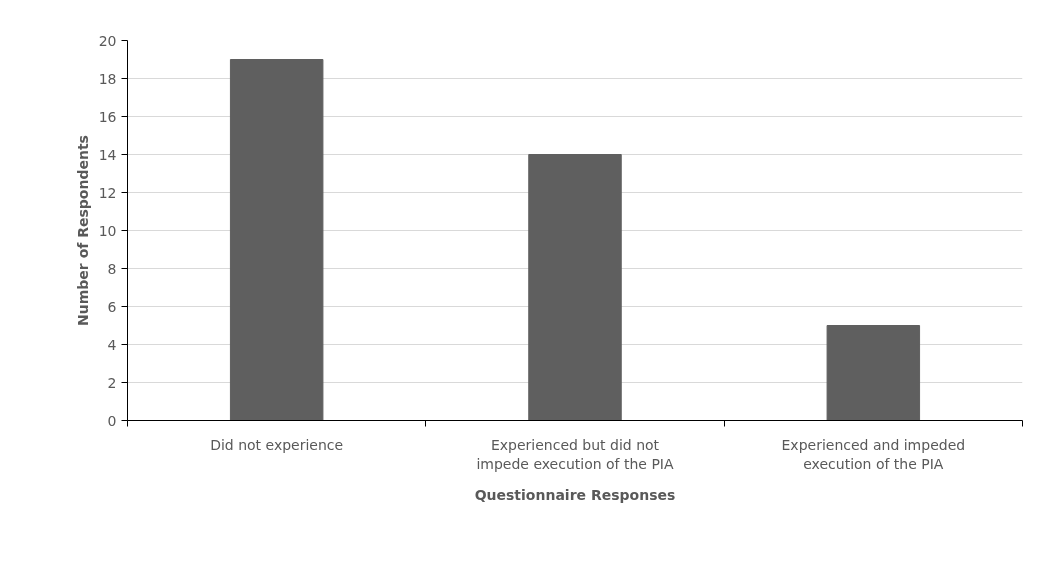 The image size is (1039, 563). What do you see at coordinates (107, 154) in the screenshot?
I see `y-tick-label: 14` at bounding box center [107, 154].